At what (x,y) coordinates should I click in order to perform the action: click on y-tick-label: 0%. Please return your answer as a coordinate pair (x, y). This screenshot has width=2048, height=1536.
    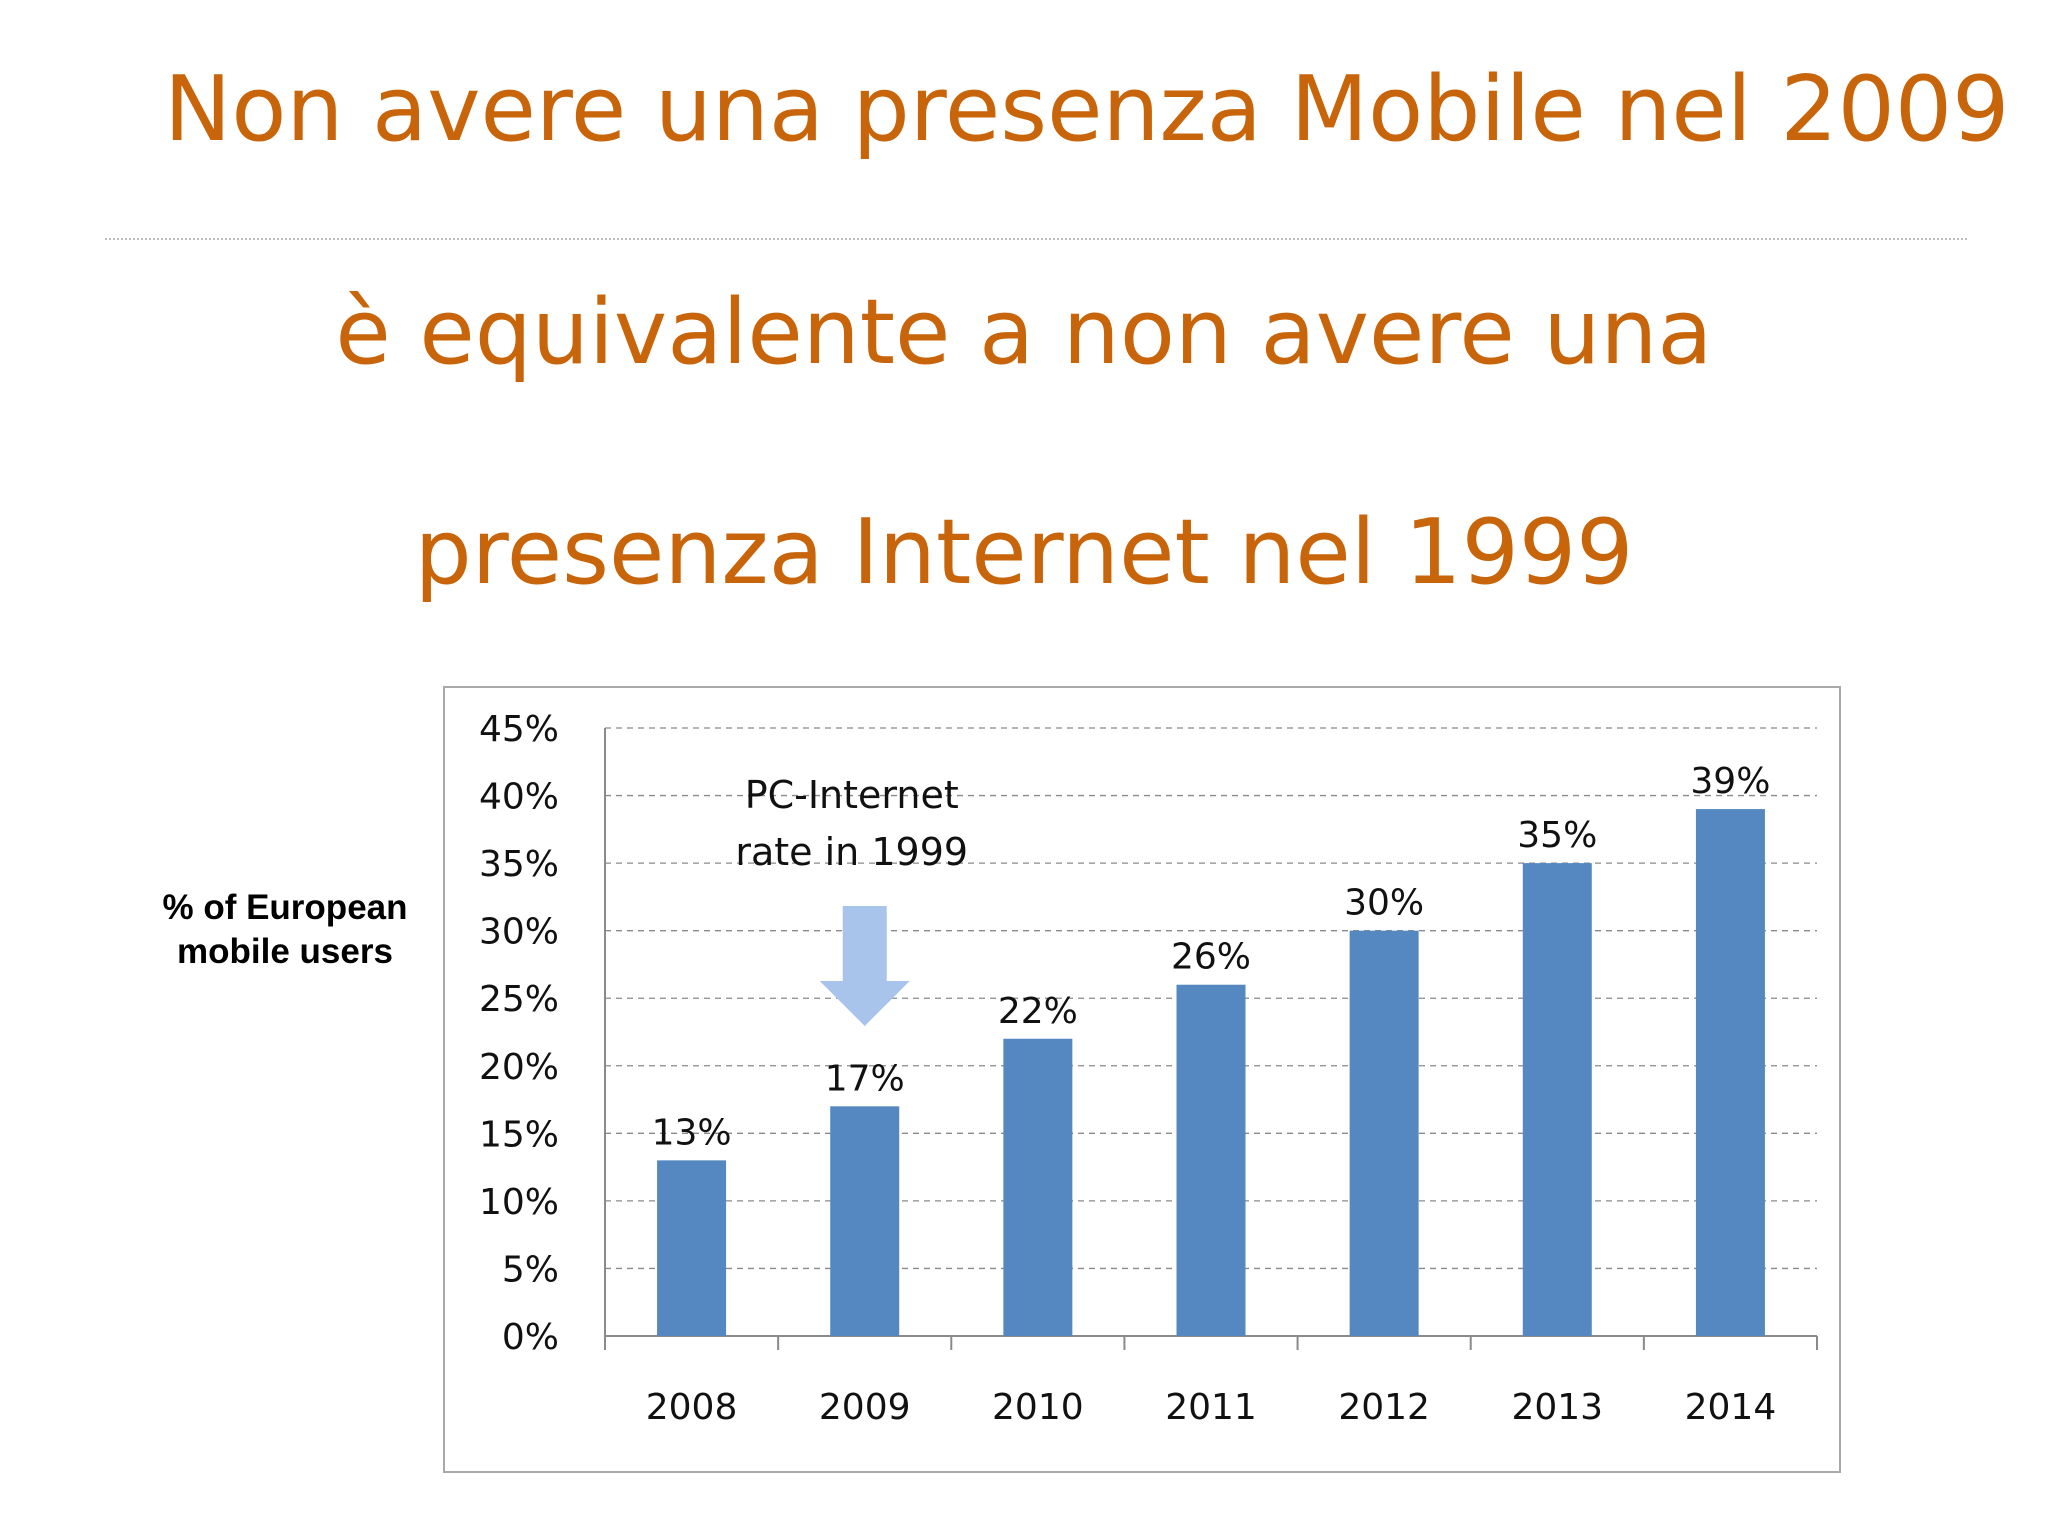
    Looking at the image, I should click on (530, 1337).